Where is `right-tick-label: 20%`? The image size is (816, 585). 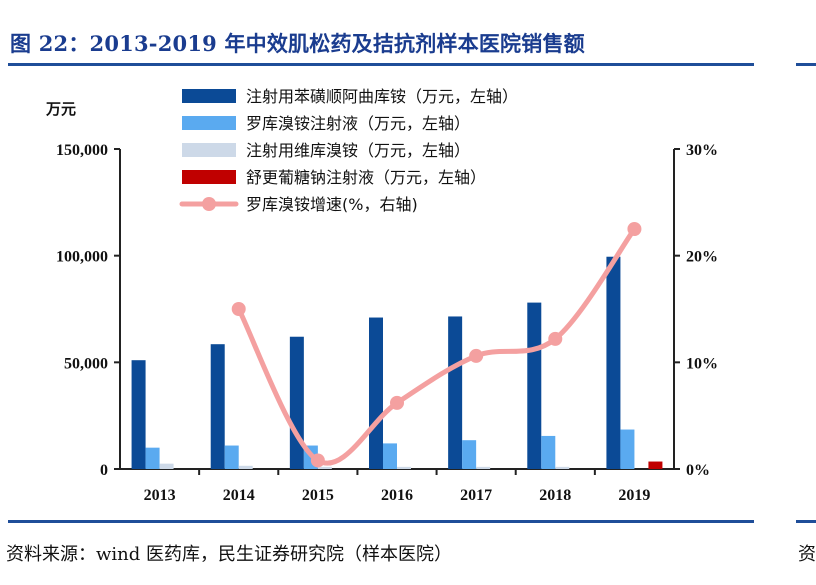
right-tick-label: 20% is located at coordinates (702, 257).